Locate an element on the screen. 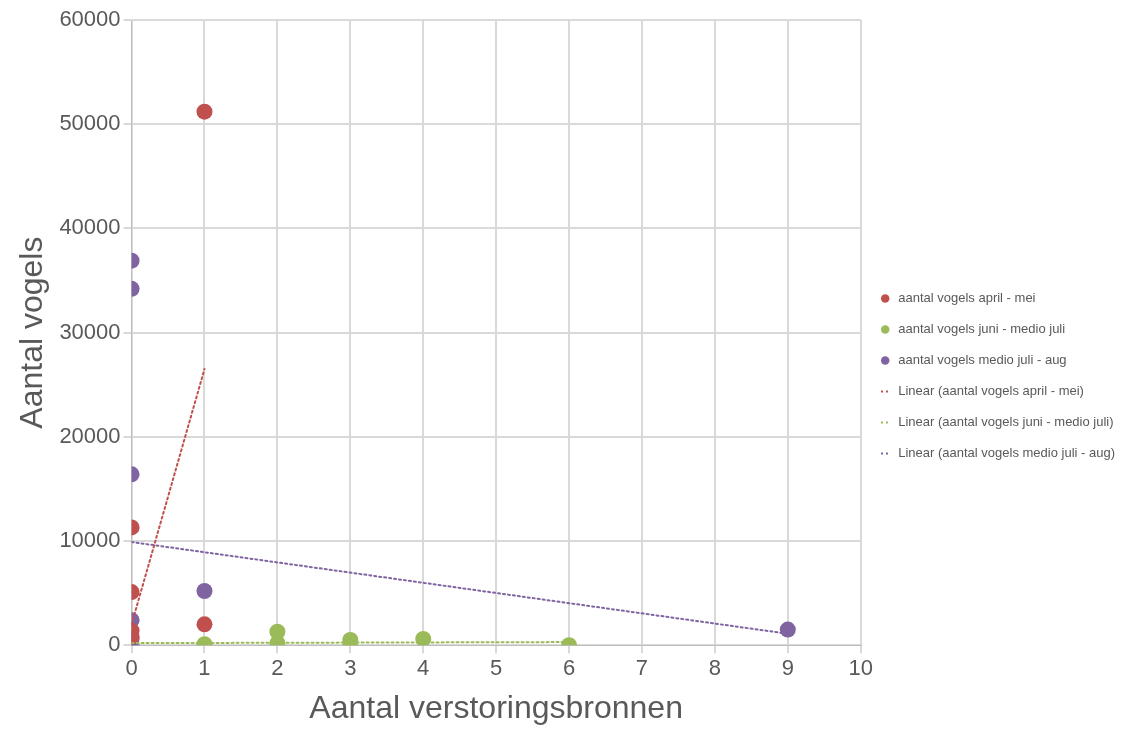 The height and width of the screenshot is (742, 1135). y-axis-title: Aantal vogels is located at coordinates (31, 332).